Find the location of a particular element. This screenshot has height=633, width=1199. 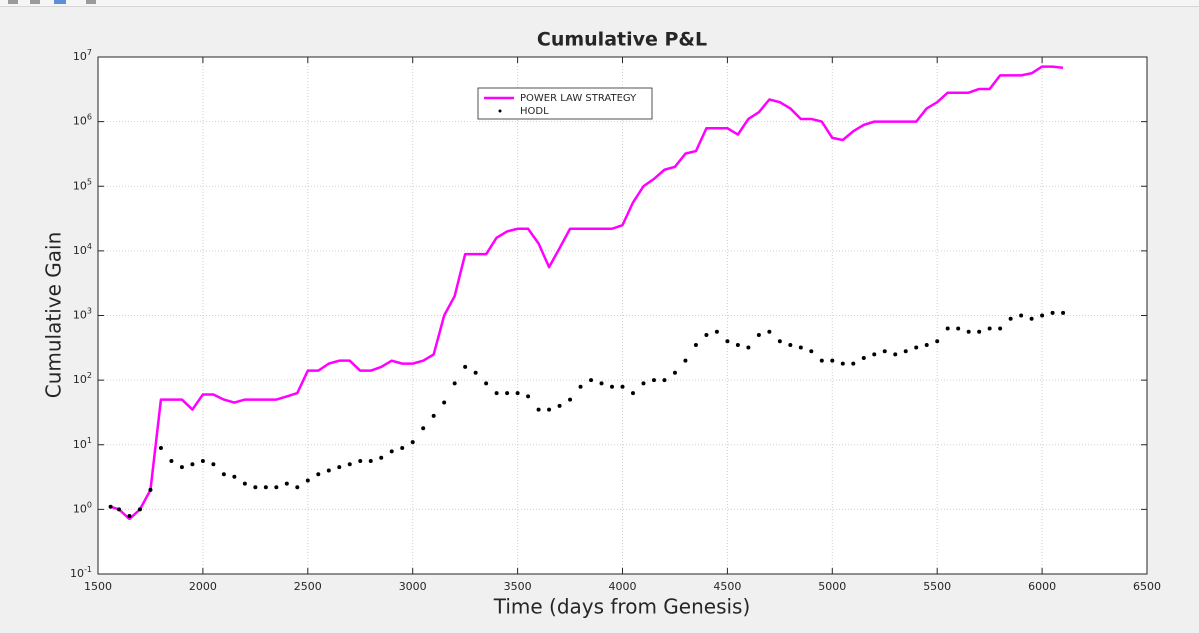

legend: POWER LAW STRATEGY HODL is located at coordinates (565, 103).